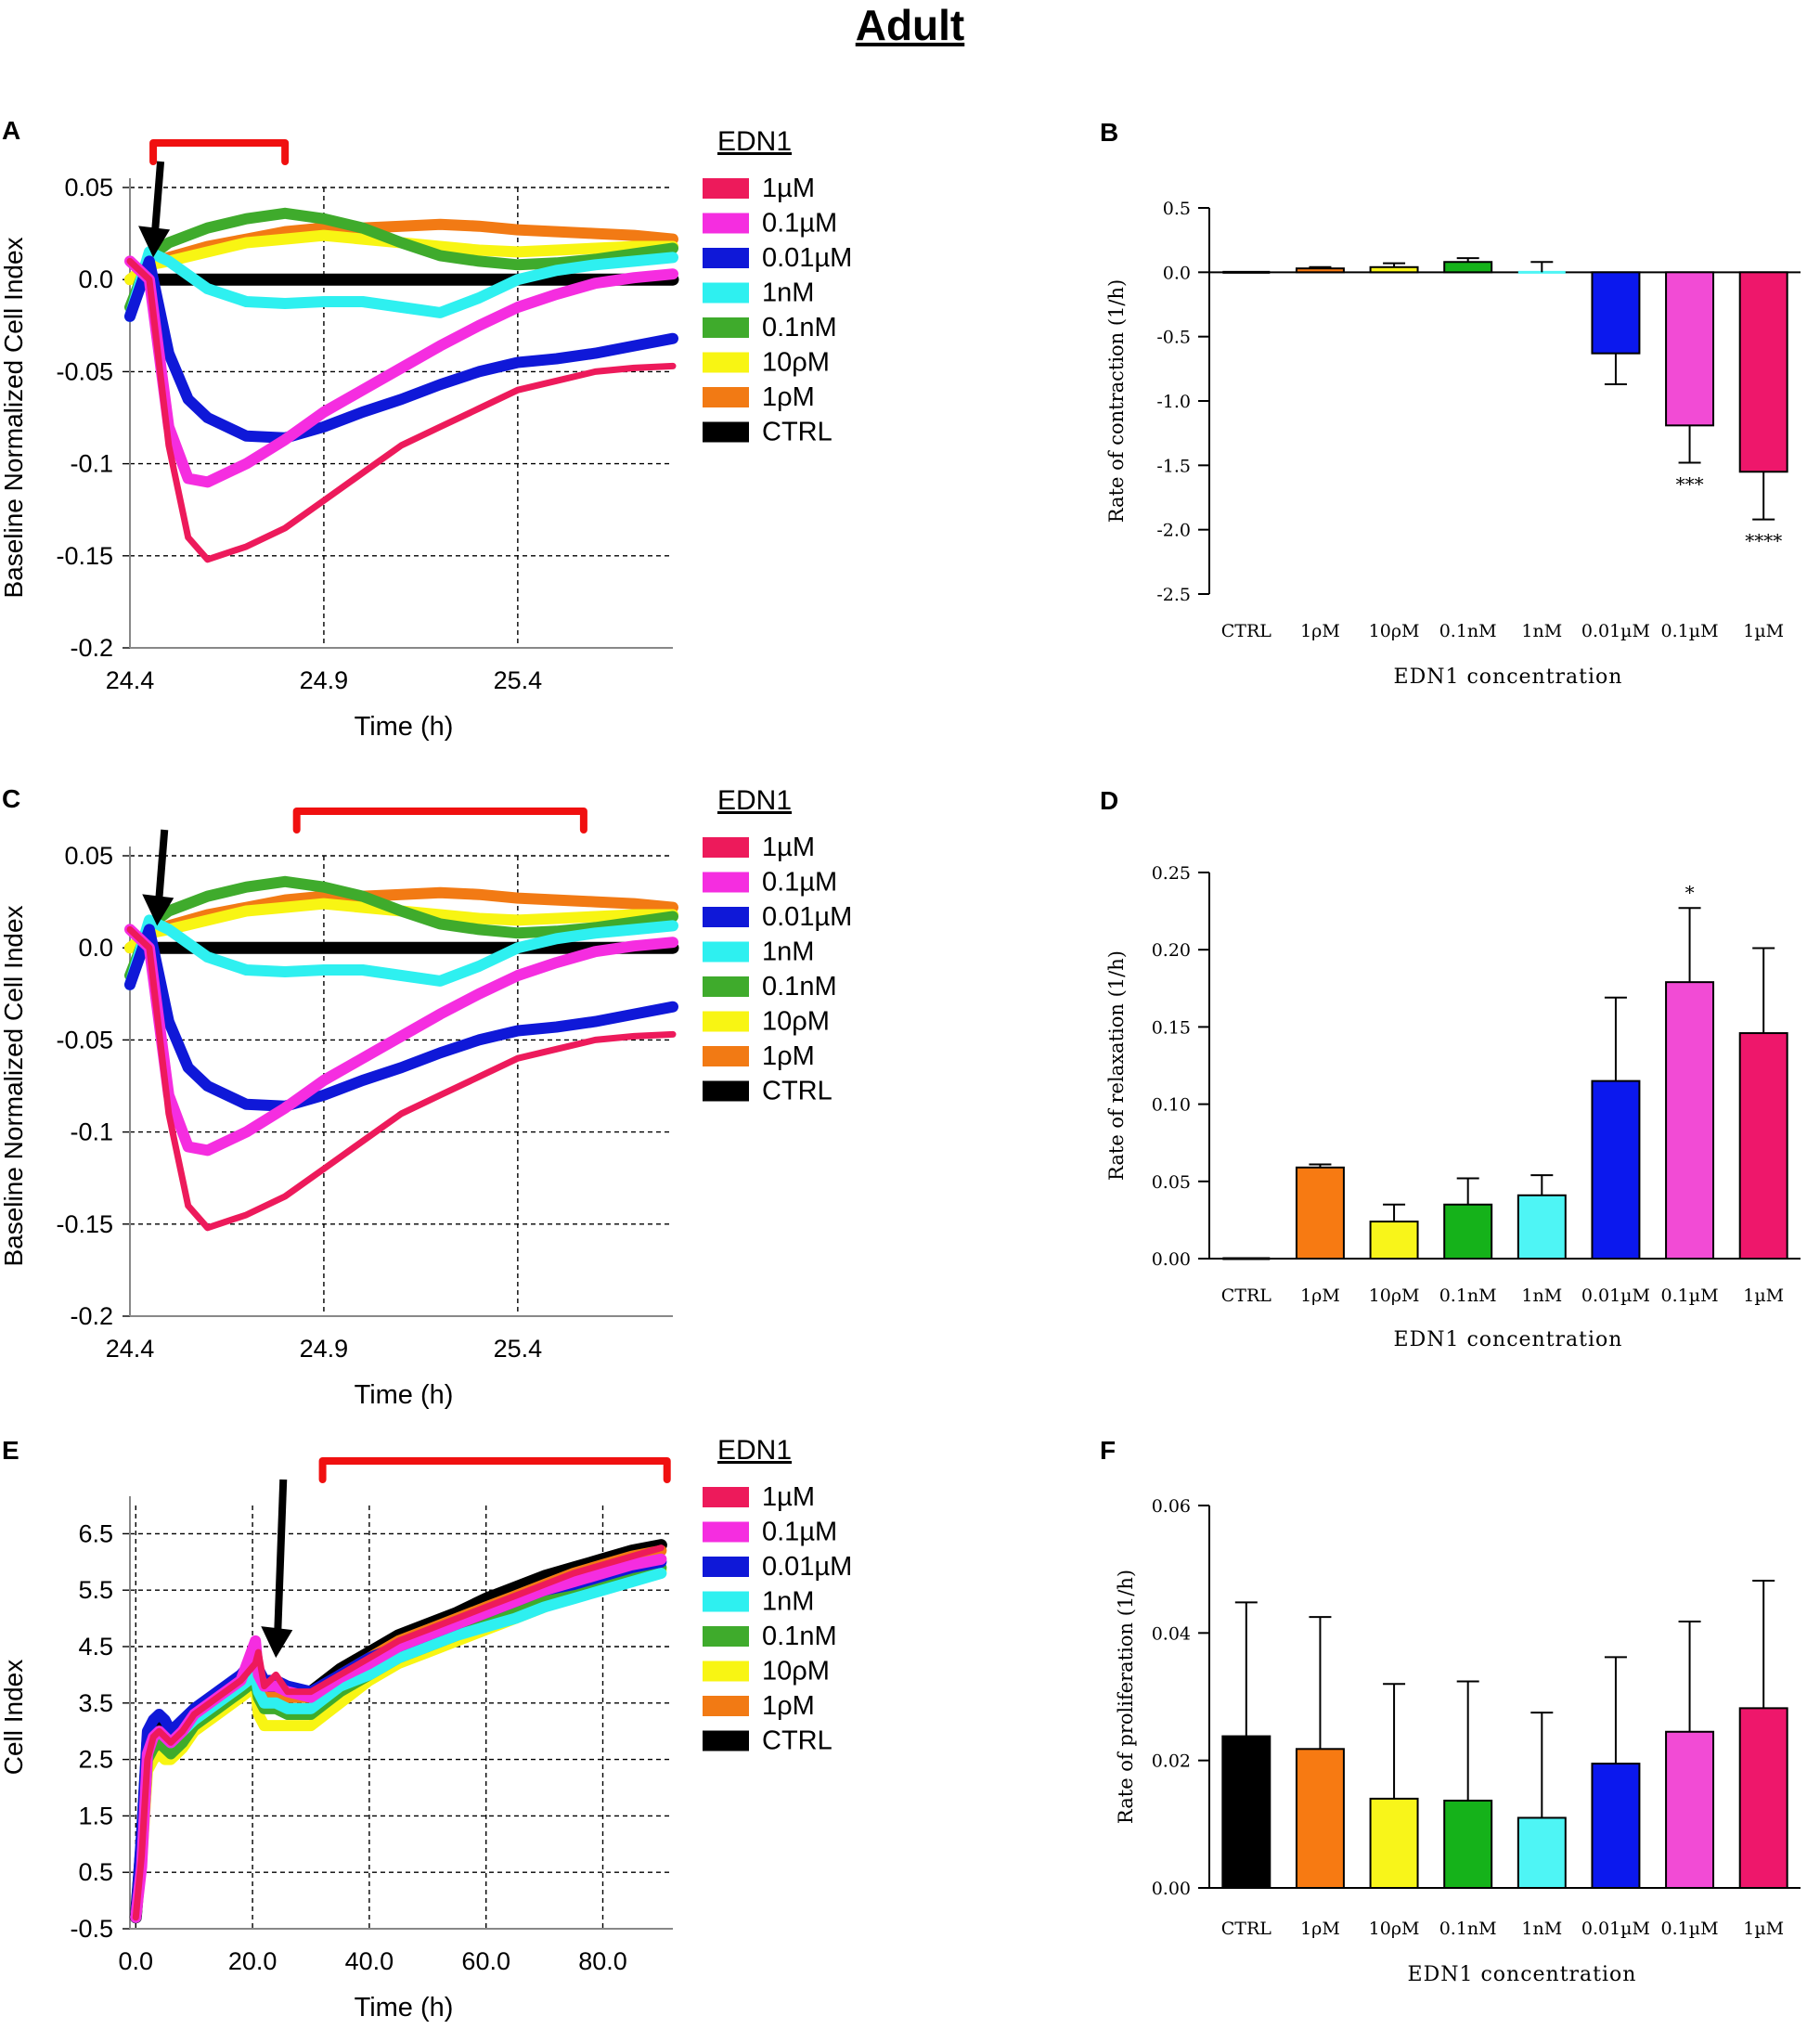 The height and width of the screenshot is (2029, 1820). Describe the element at coordinates (726, 1567) in the screenshot. I see `legend-swatch-0p01um` at that location.